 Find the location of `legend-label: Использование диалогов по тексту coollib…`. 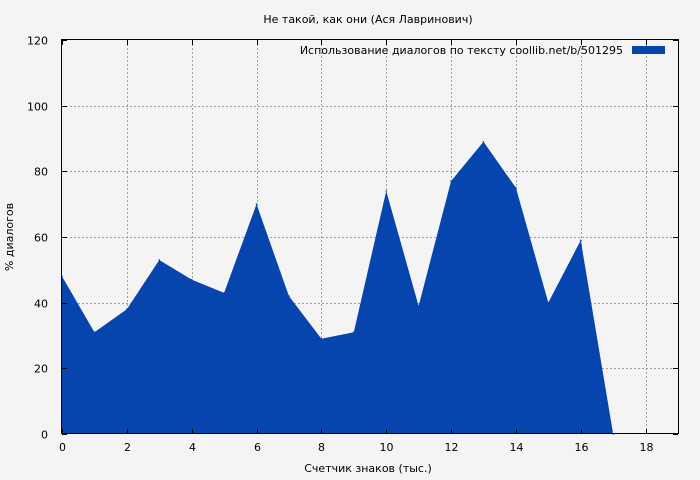

legend-label: Использование диалогов по тексту coollib… is located at coordinates (461, 50).